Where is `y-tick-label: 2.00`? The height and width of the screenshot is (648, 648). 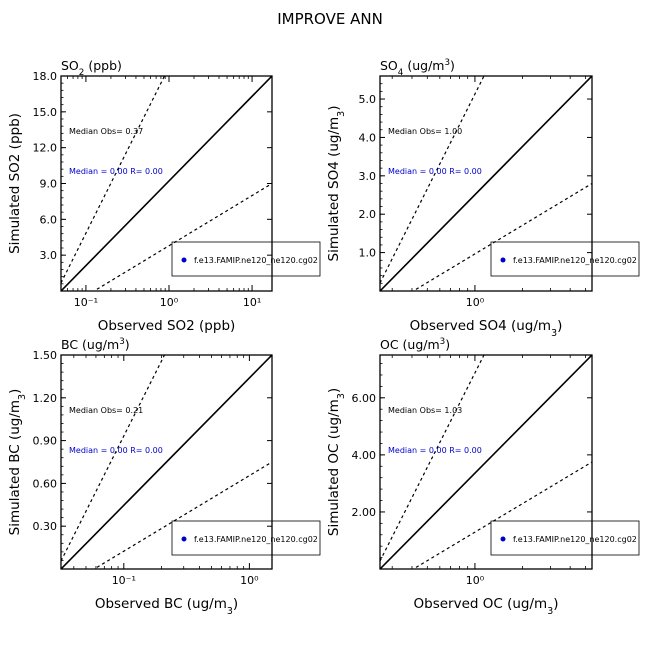 y-tick-label: 2.00 is located at coordinates (364, 512).